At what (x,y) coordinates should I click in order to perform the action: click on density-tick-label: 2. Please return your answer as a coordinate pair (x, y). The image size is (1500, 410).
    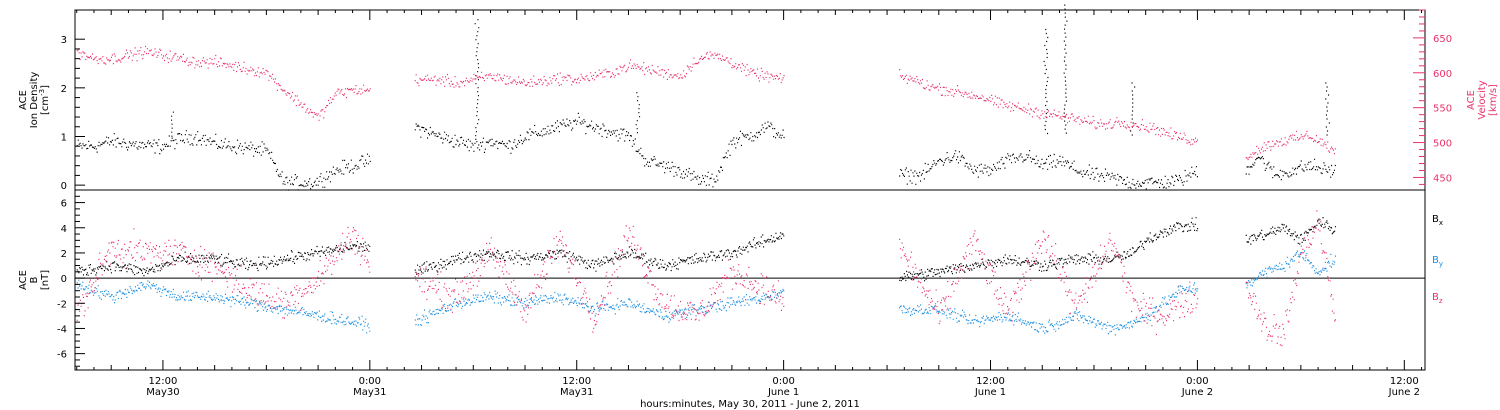
    Looking at the image, I should click on (64, 89).